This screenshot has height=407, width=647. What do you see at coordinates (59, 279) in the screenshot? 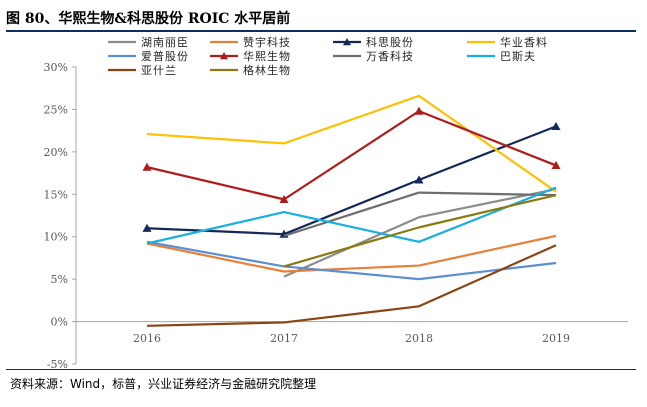
I see `y-tick-label: 5%` at bounding box center [59, 279].